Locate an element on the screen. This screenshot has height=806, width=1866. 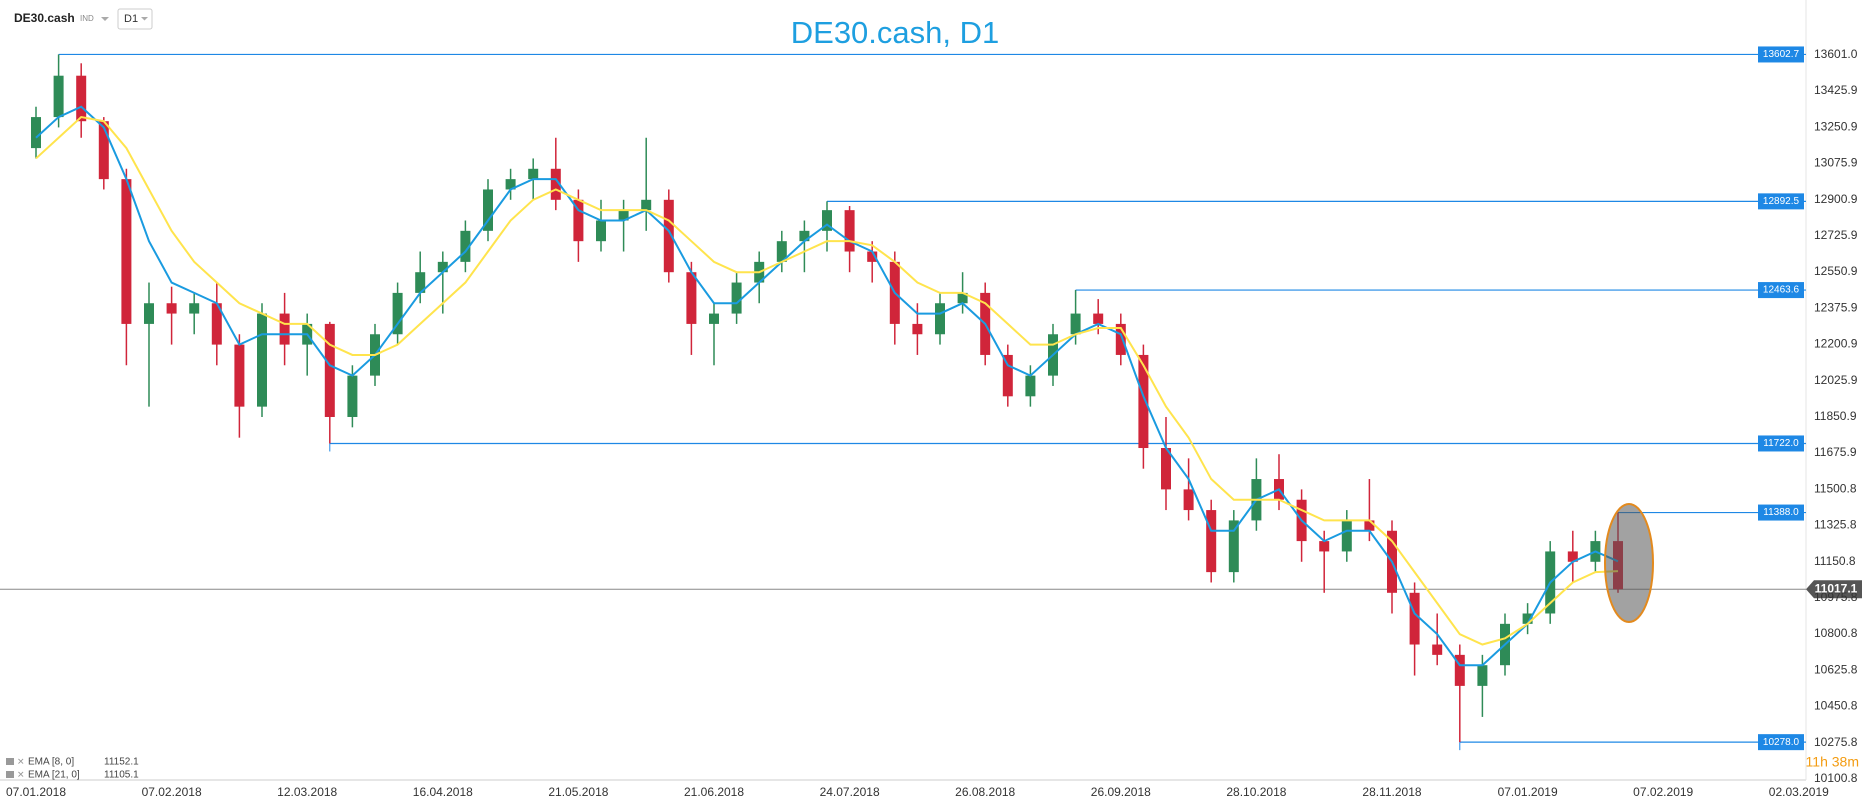
x-tick-label: 21.06.2018 is located at coordinates (714, 792).